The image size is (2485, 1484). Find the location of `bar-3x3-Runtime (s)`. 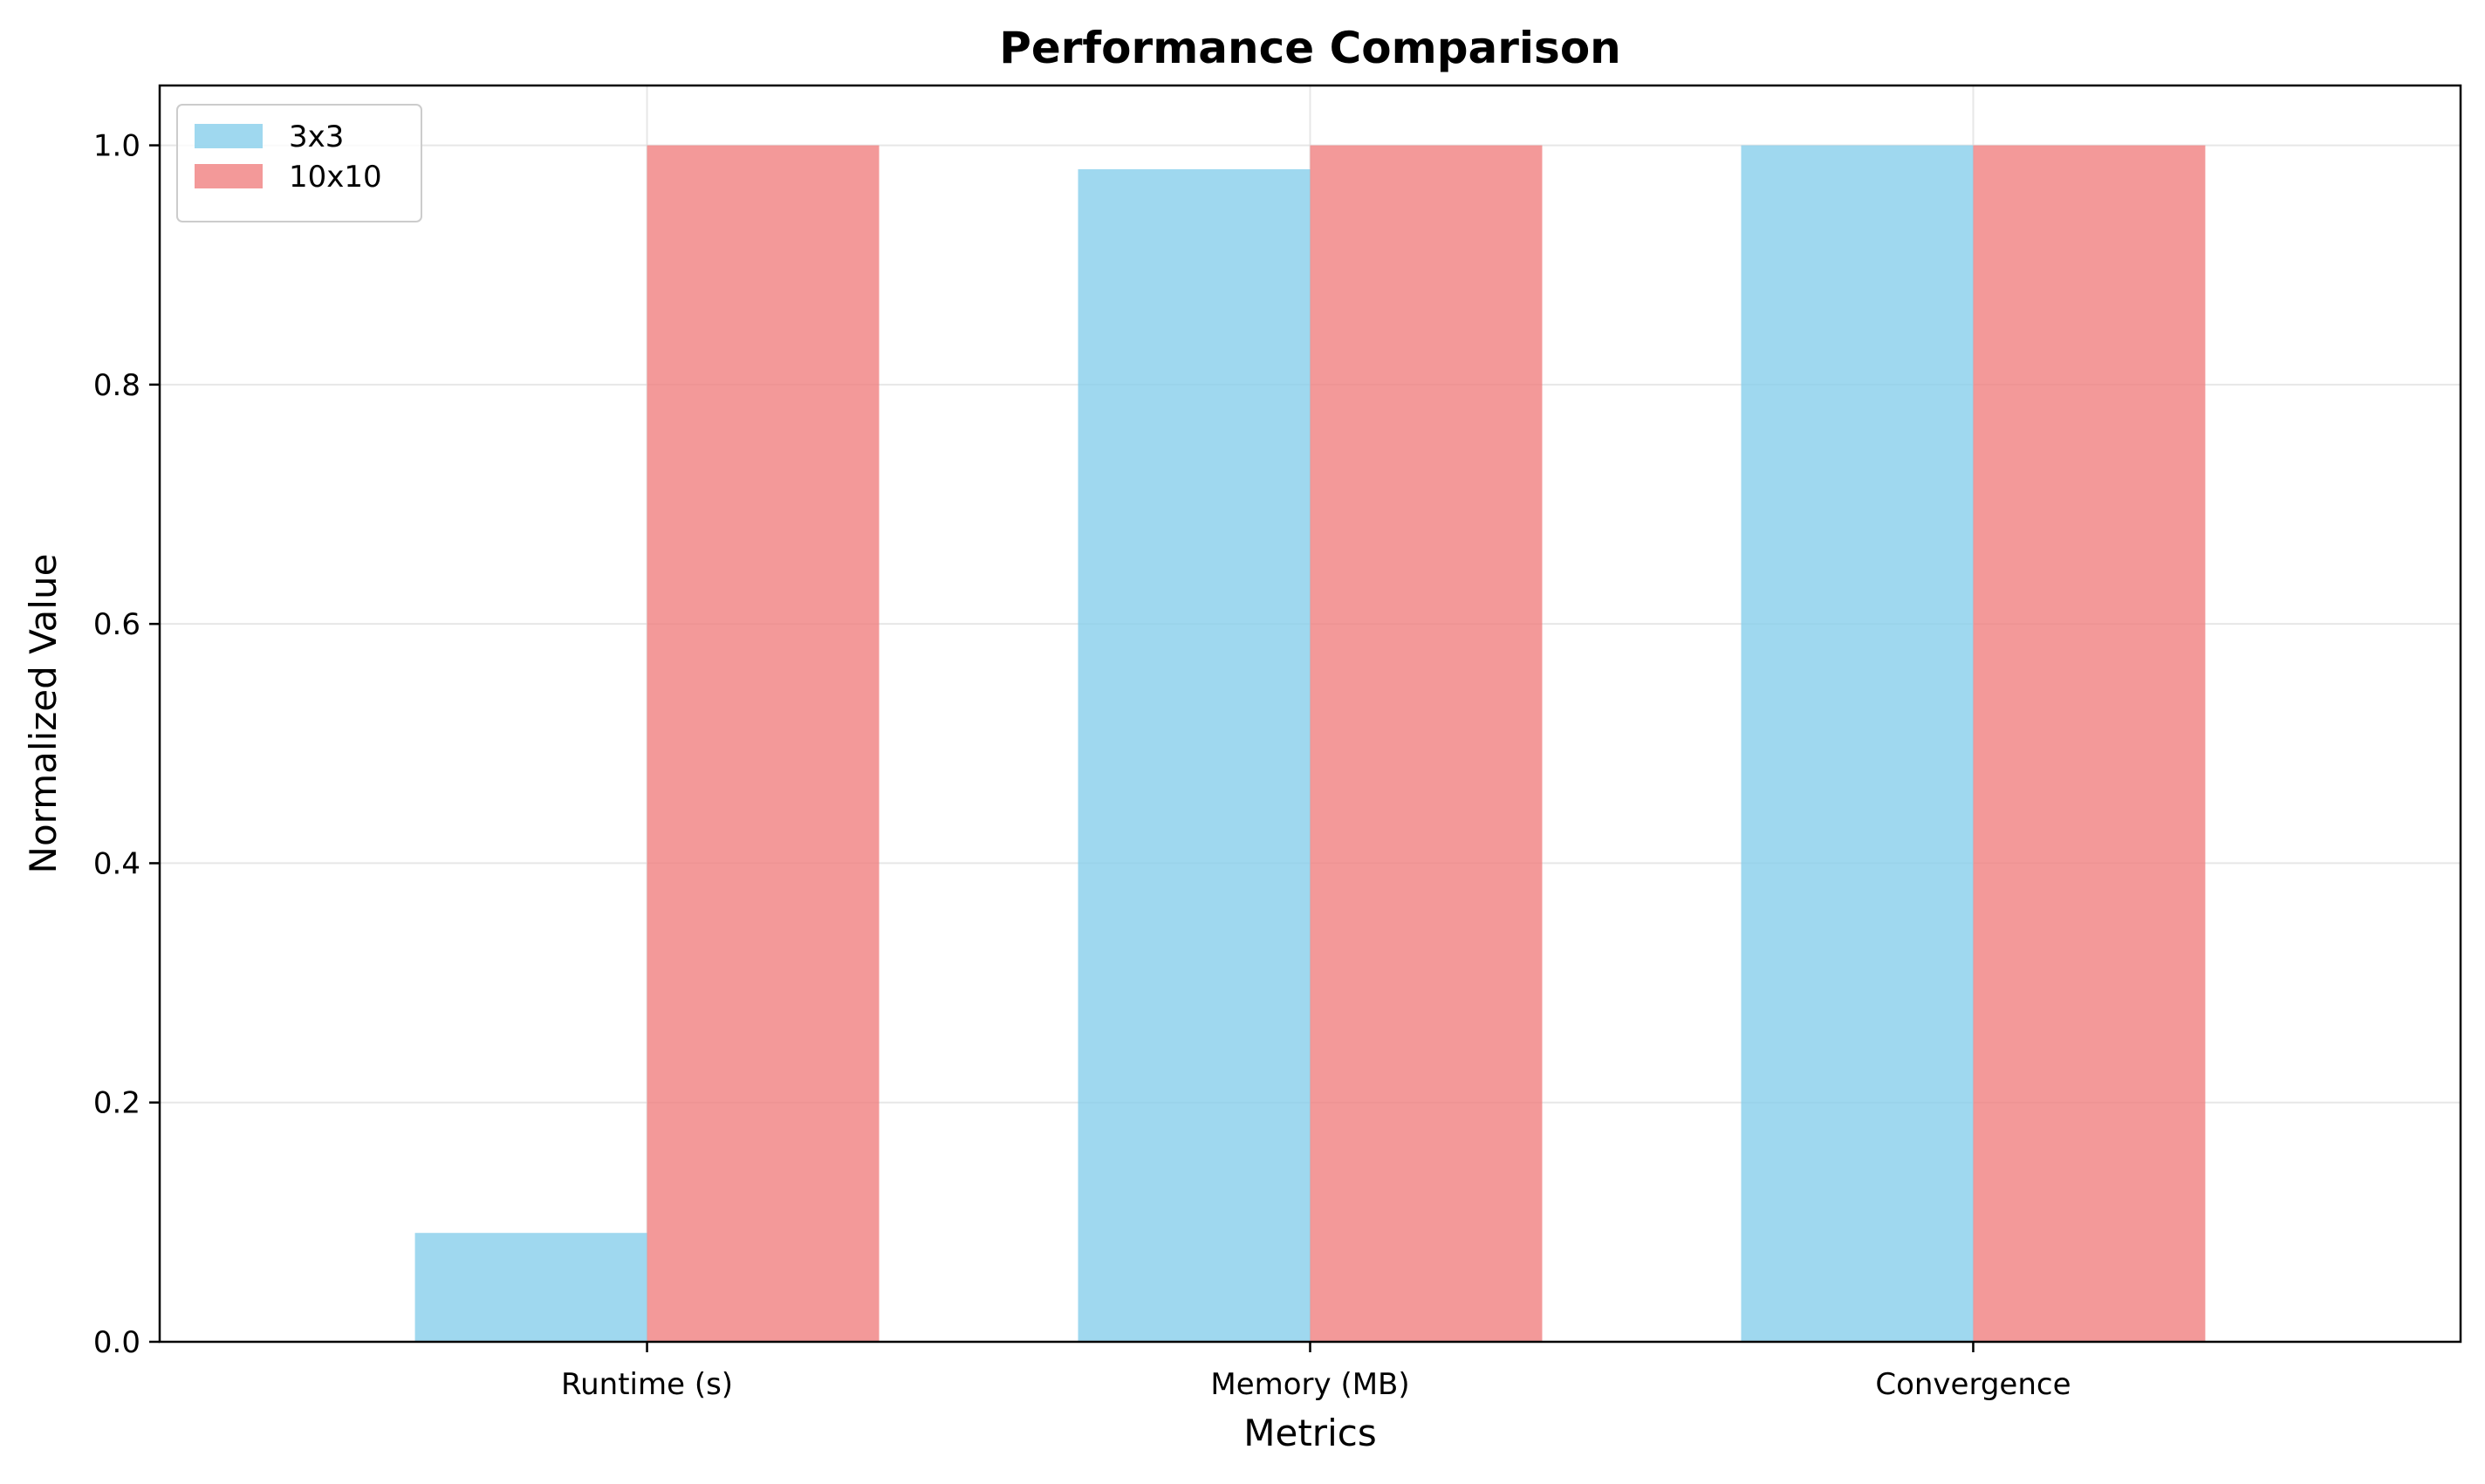

bar-3x3-Runtime (s) is located at coordinates (530, 1287).